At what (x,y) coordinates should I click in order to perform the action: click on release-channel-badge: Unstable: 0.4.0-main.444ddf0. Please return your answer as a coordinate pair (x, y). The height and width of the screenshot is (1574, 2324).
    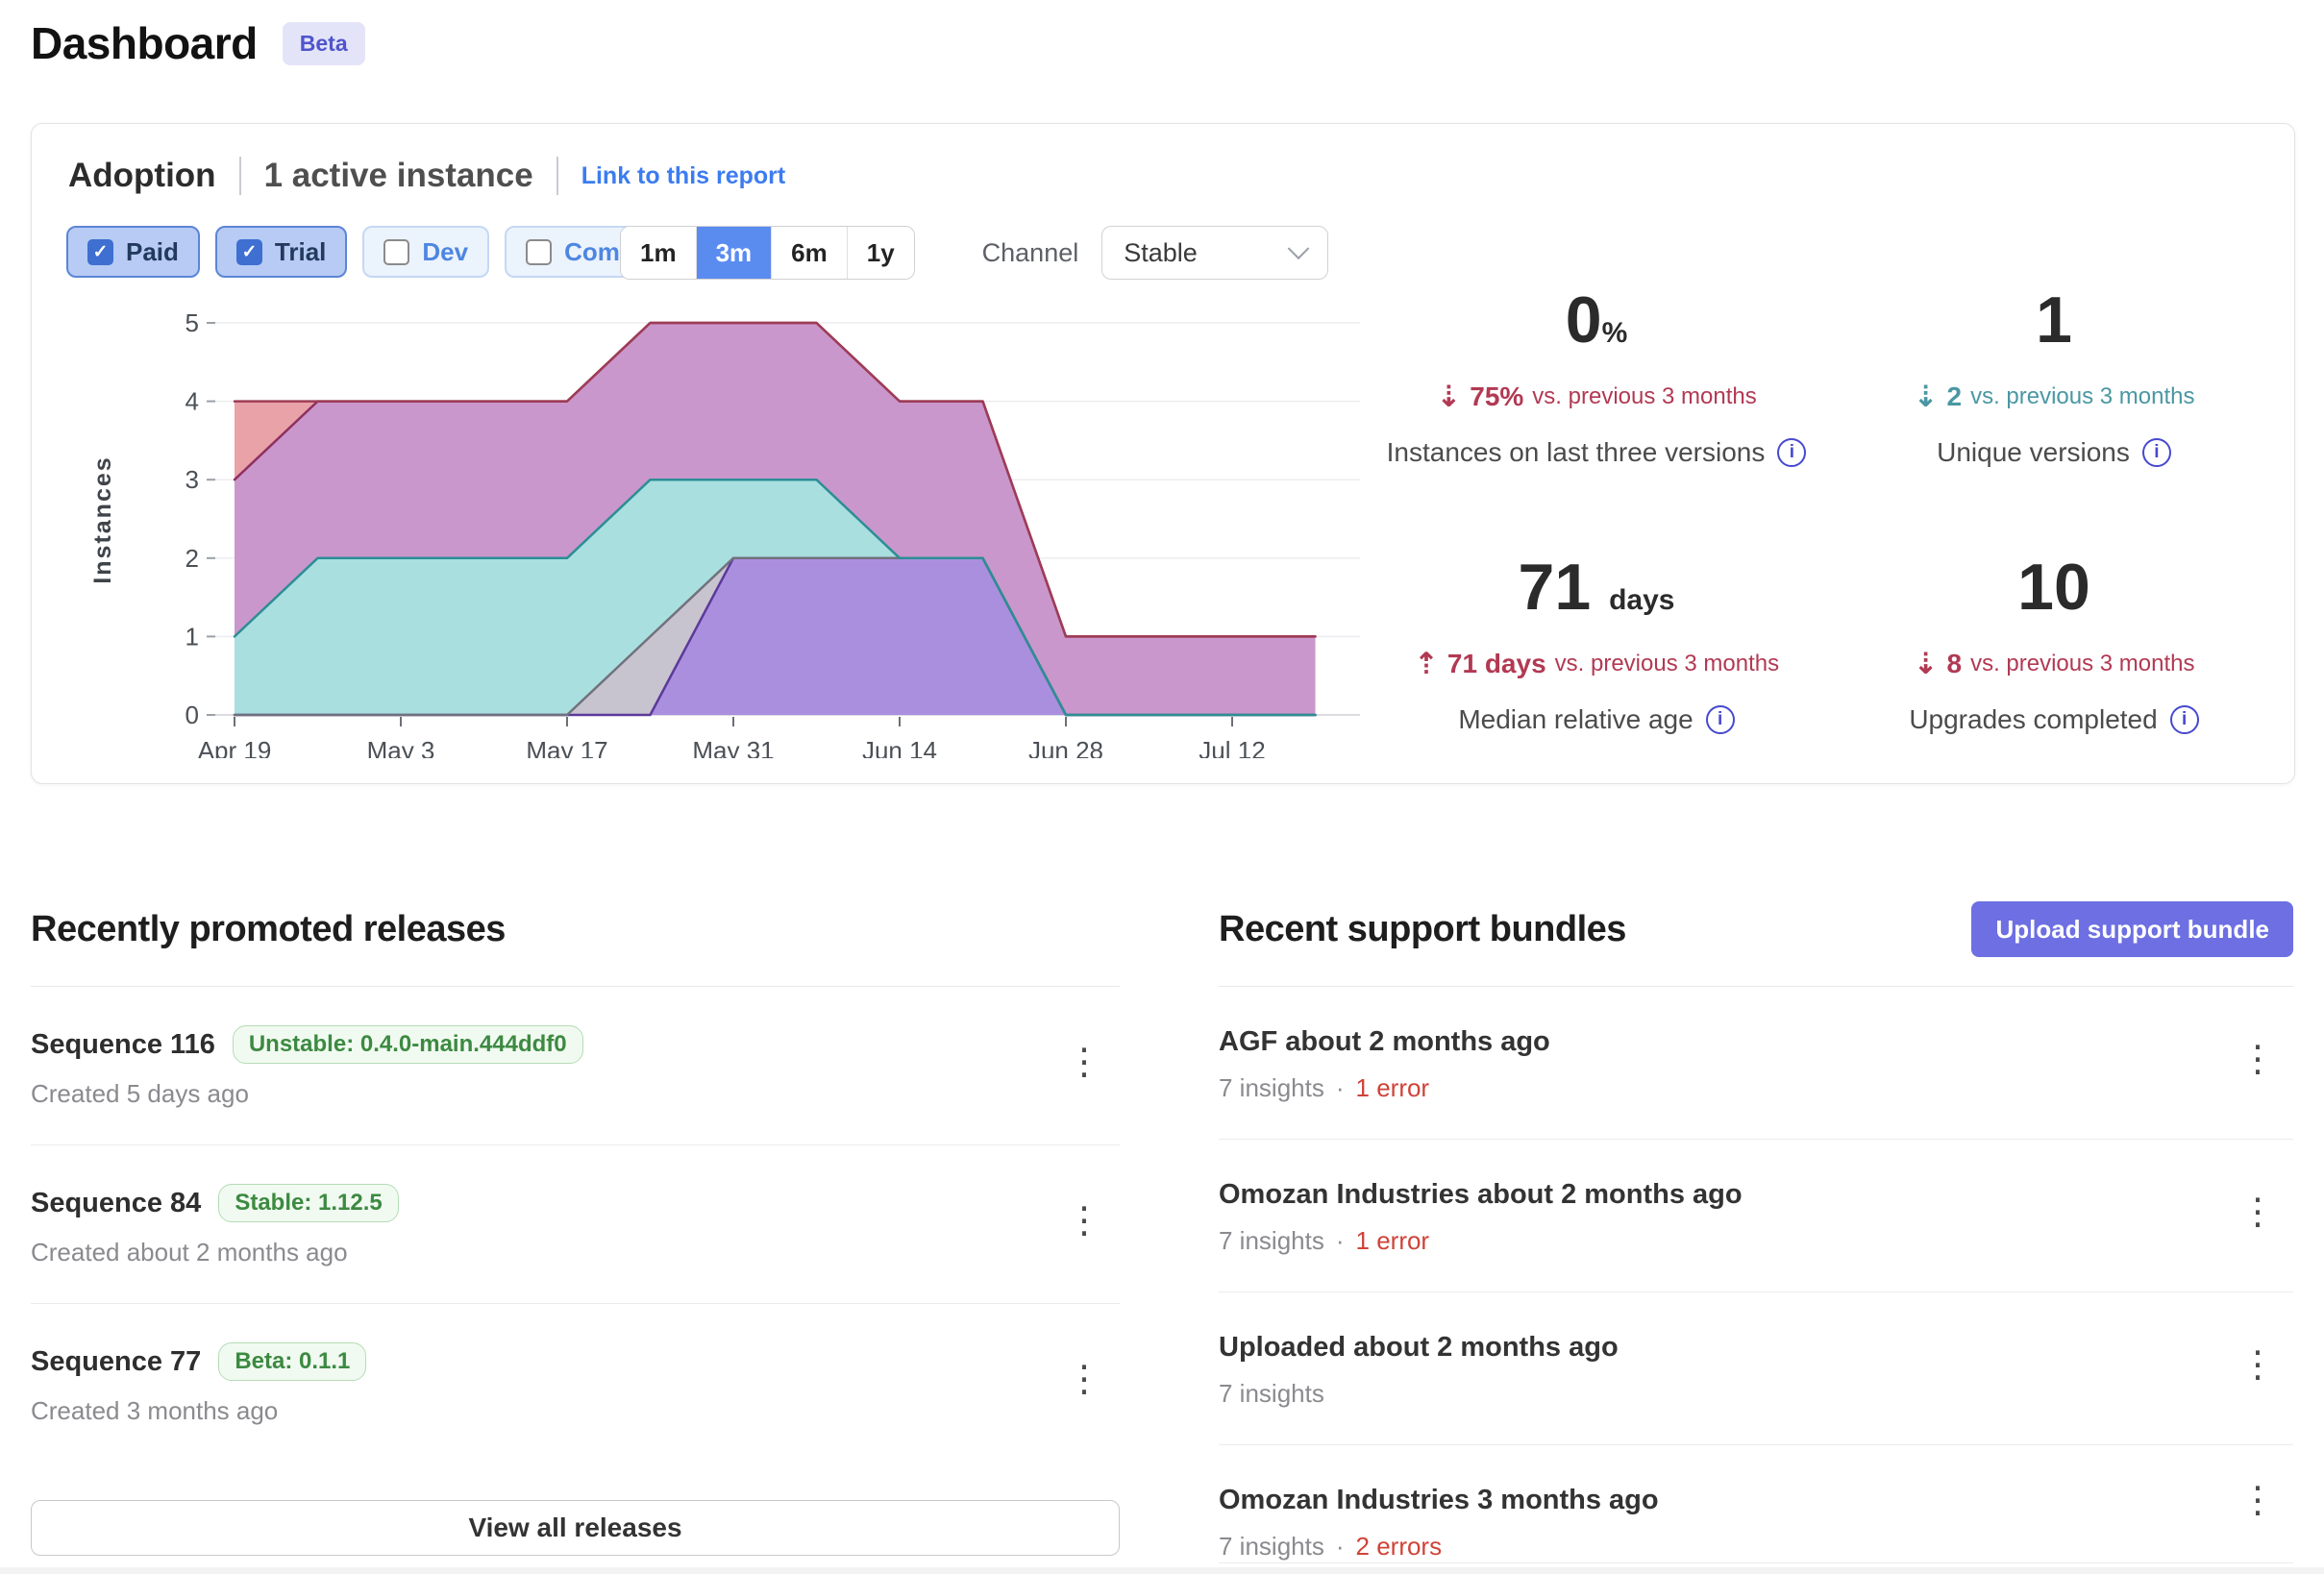
    Looking at the image, I should click on (407, 1044).